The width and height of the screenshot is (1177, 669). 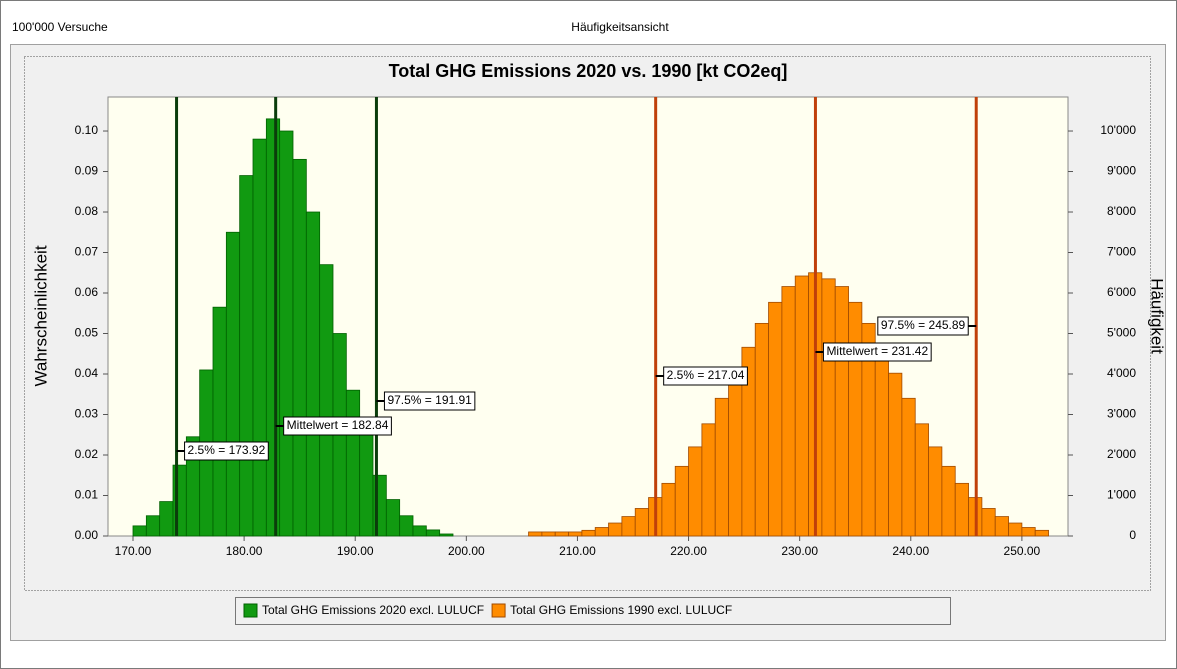 What do you see at coordinates (1121, 211) in the screenshot?
I see `y2-tick-label: 8'000` at bounding box center [1121, 211].